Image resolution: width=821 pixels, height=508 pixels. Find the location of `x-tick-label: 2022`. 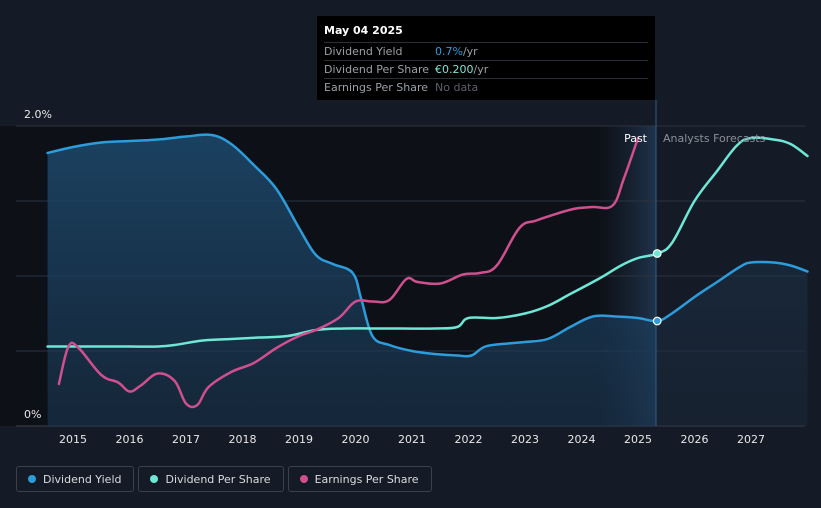

x-tick-label: 2022 is located at coordinates (469, 439).